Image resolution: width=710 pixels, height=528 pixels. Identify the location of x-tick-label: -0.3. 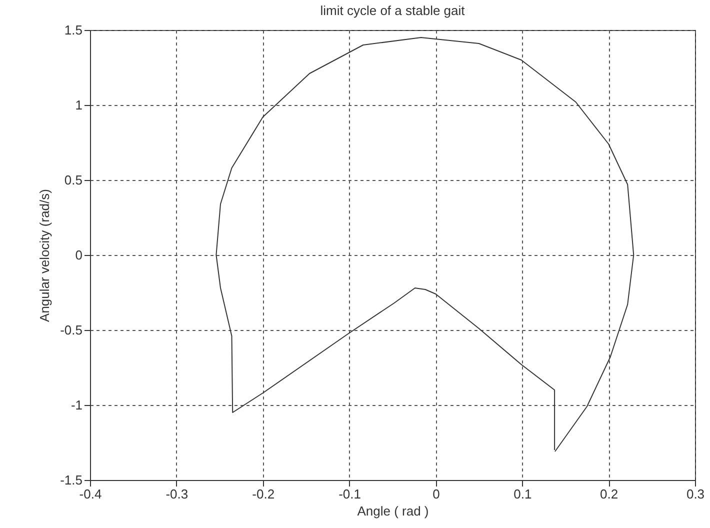
(177, 494).